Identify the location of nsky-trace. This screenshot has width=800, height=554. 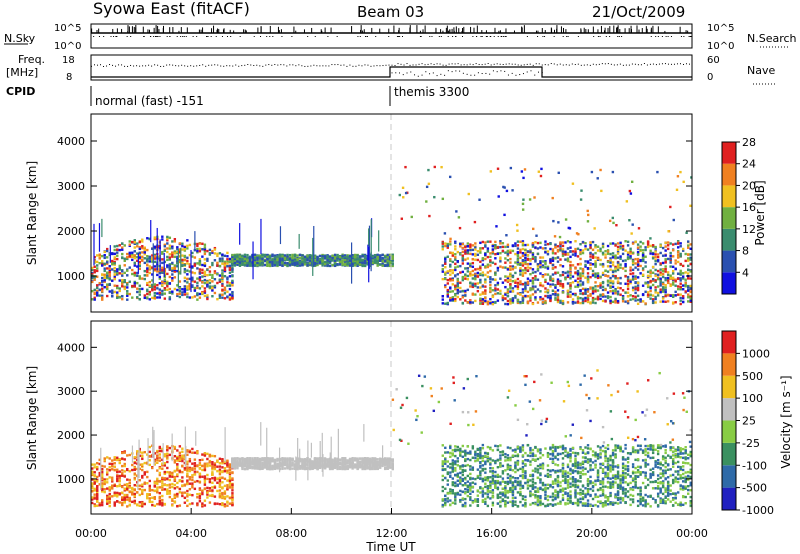
(391, 31).